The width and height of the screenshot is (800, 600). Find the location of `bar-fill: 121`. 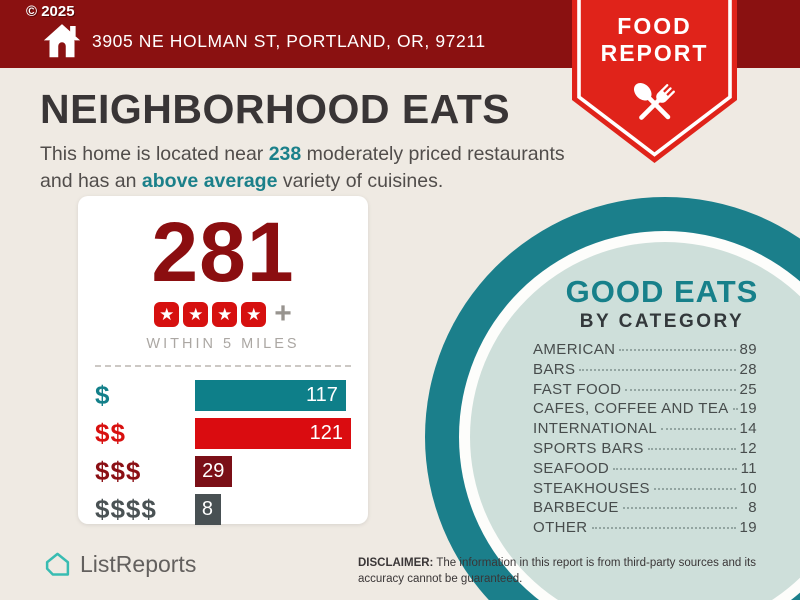

bar-fill: 121 is located at coordinates (273, 433).